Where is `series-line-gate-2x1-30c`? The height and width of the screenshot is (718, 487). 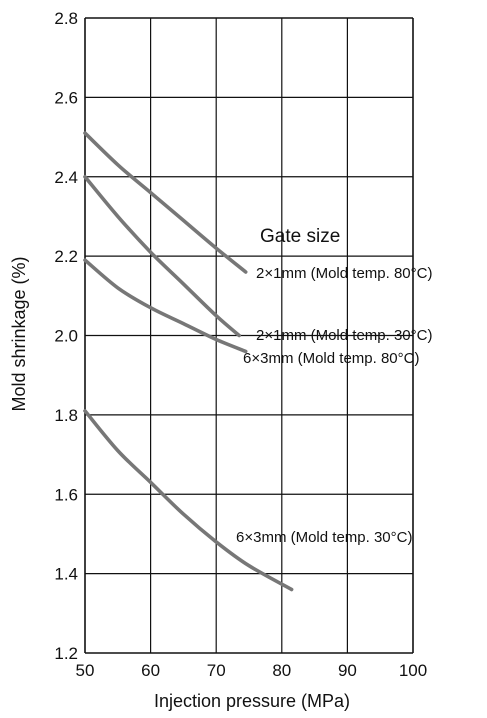 series-line-gate-2x1-30c is located at coordinates (162, 256).